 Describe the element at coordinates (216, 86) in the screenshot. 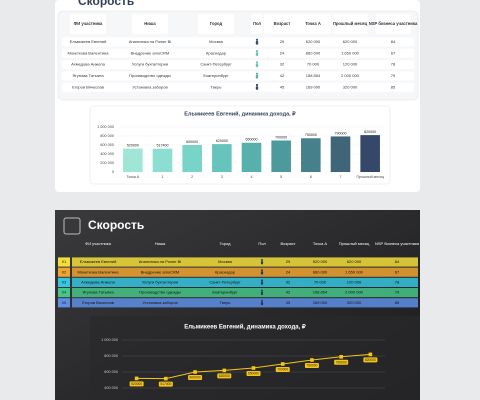

I see `table-cell: Тверь` at that location.